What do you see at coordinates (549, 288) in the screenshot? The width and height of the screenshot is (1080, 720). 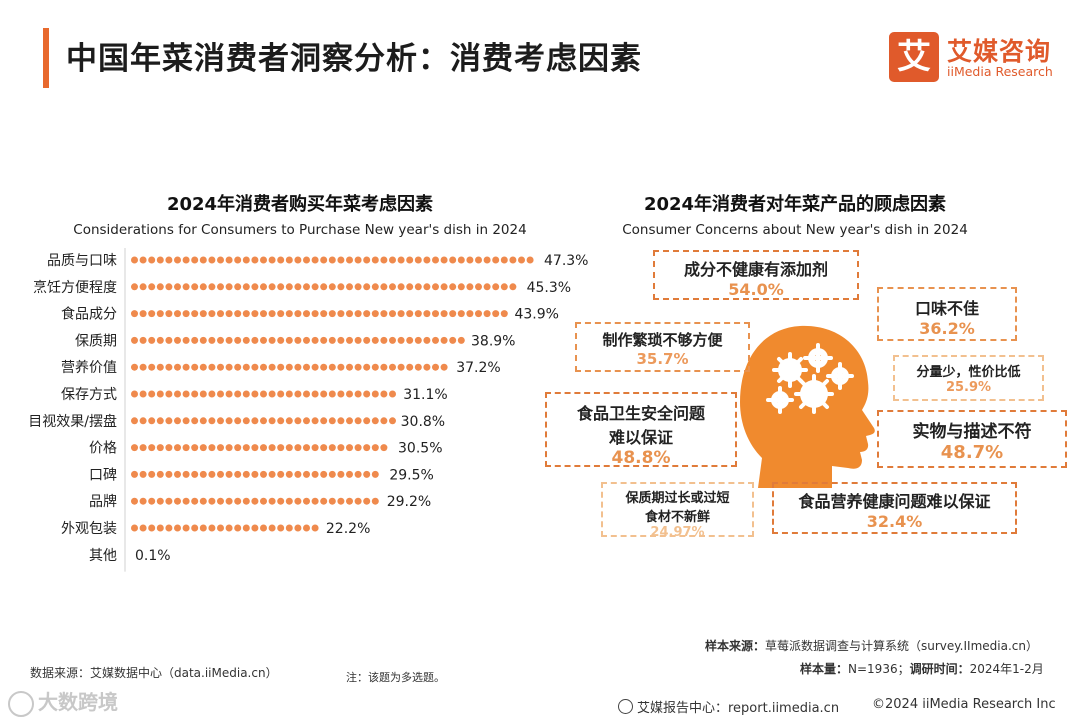 I see `value-label: 45.3%` at bounding box center [549, 288].